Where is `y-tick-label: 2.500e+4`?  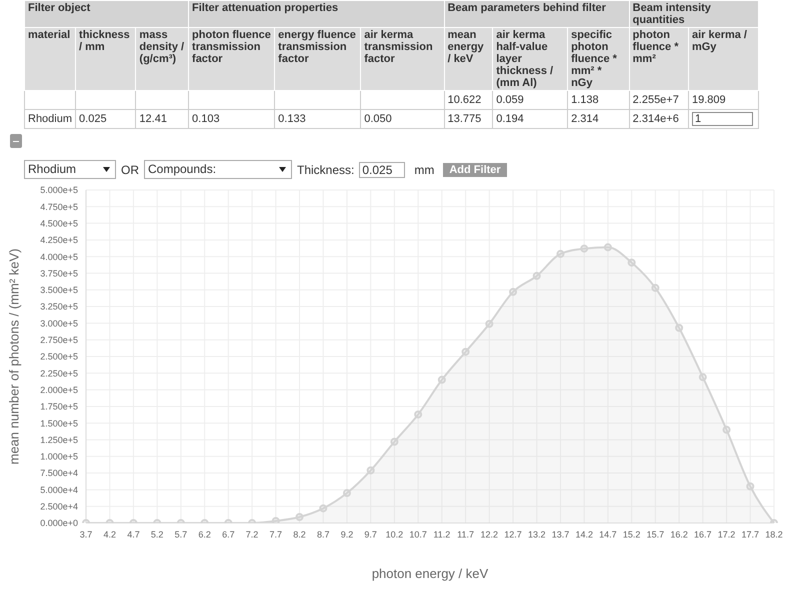
y-tick-label: 2.500e+4 is located at coordinates (59, 507).